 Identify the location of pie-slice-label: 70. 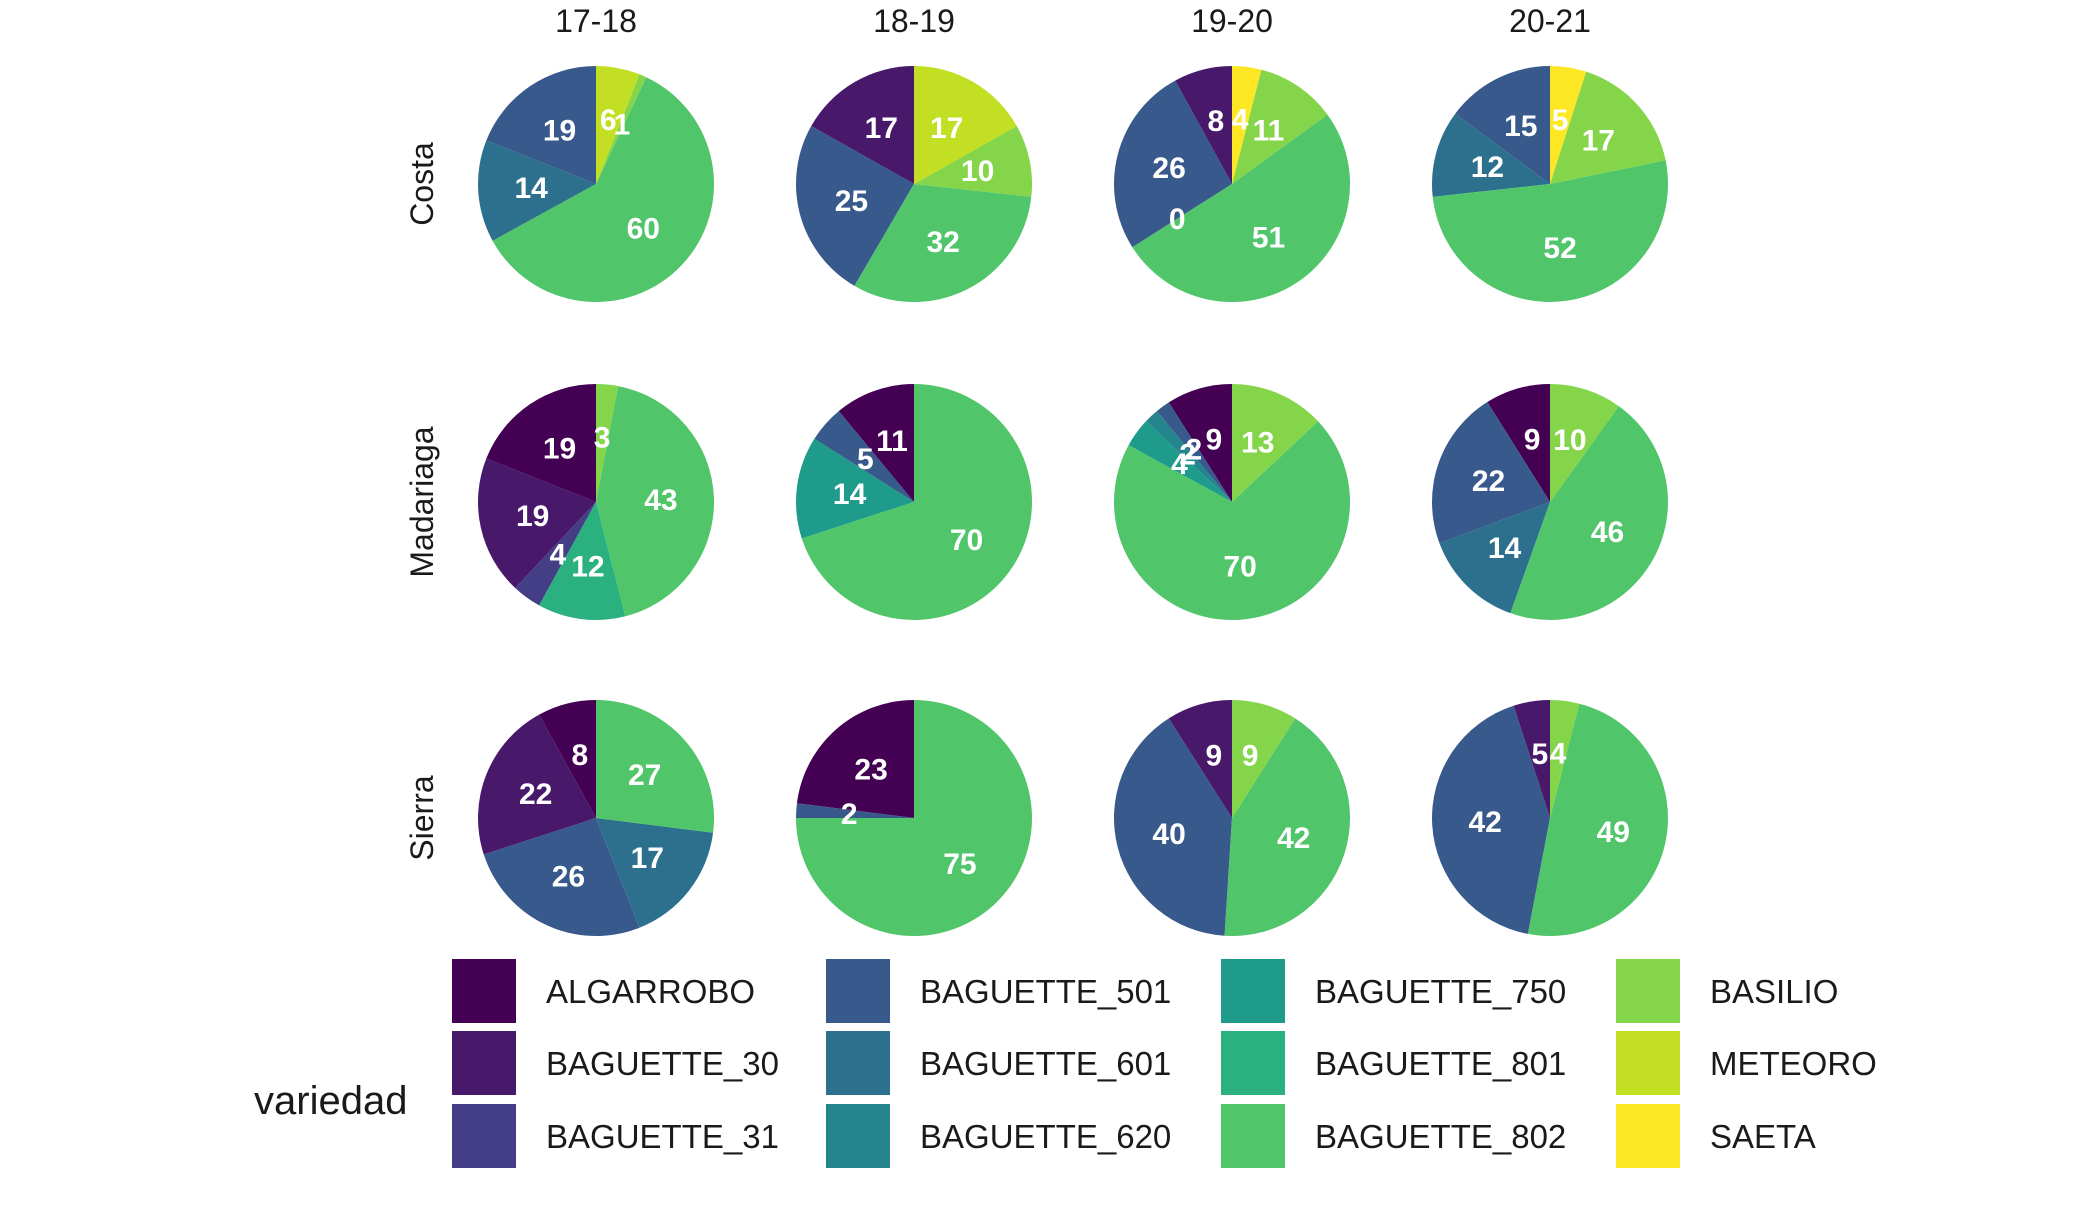
(966, 540).